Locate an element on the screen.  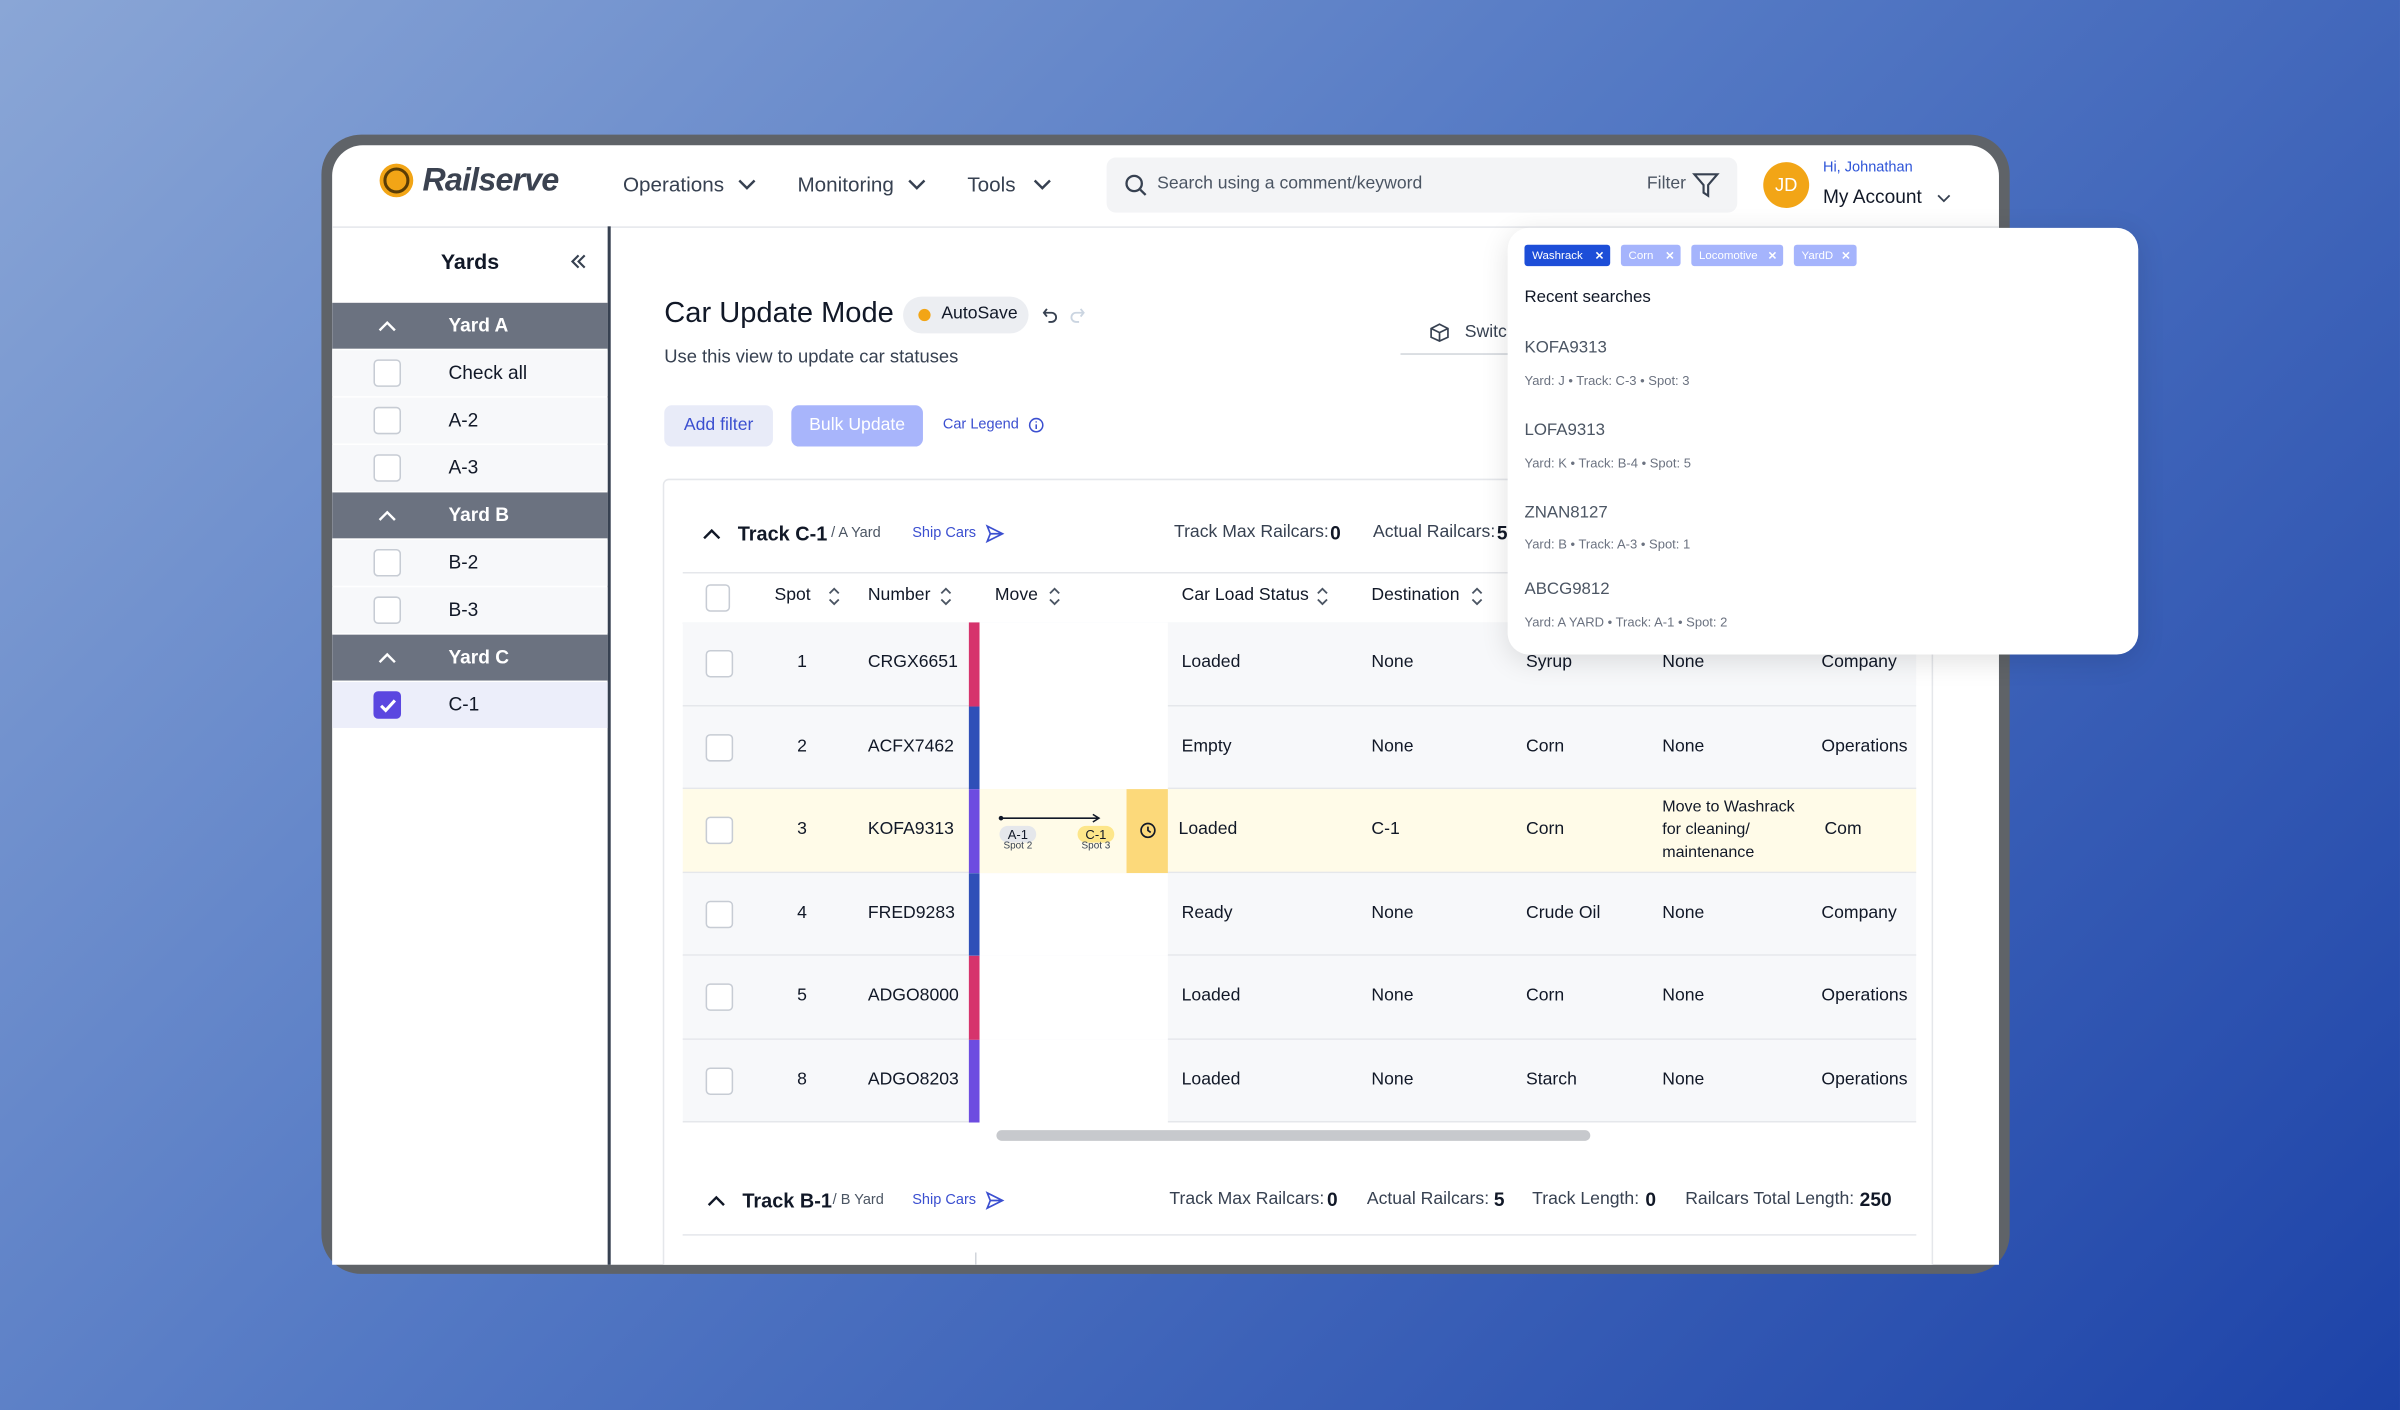
filter-tag: Locomotive is located at coordinates (1737, 255).